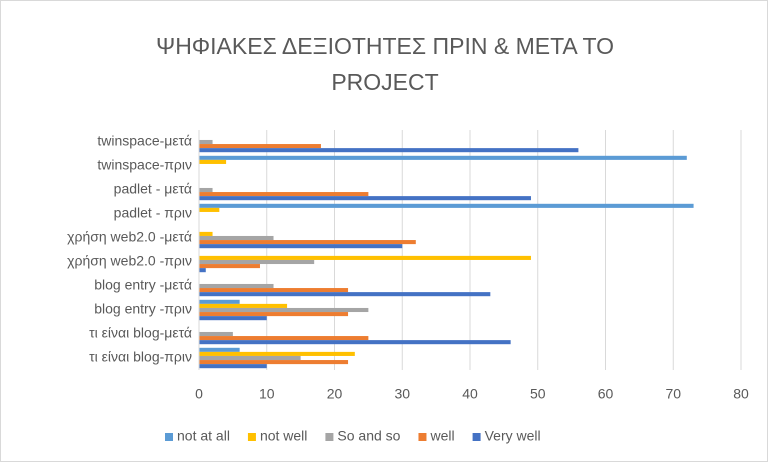 Image resolution: width=769 pixels, height=463 pixels. Describe the element at coordinates (402, 394) in the screenshot. I see `x-tick-label: 30` at that location.